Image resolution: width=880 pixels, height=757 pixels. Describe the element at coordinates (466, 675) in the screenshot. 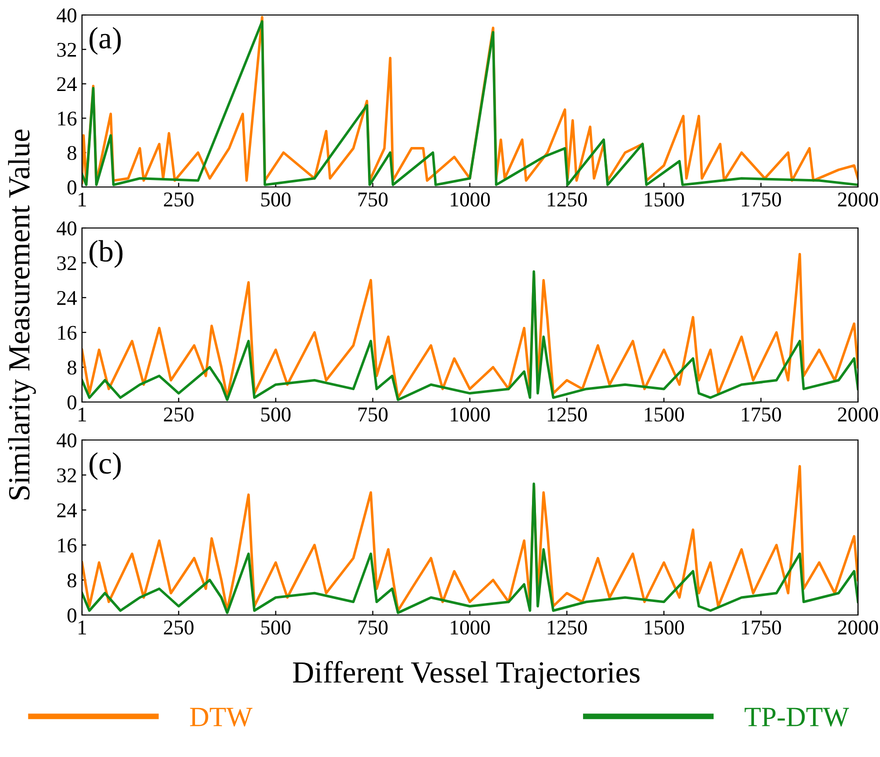

I see `x-axis-title: Different Vessel Trajectories` at that location.